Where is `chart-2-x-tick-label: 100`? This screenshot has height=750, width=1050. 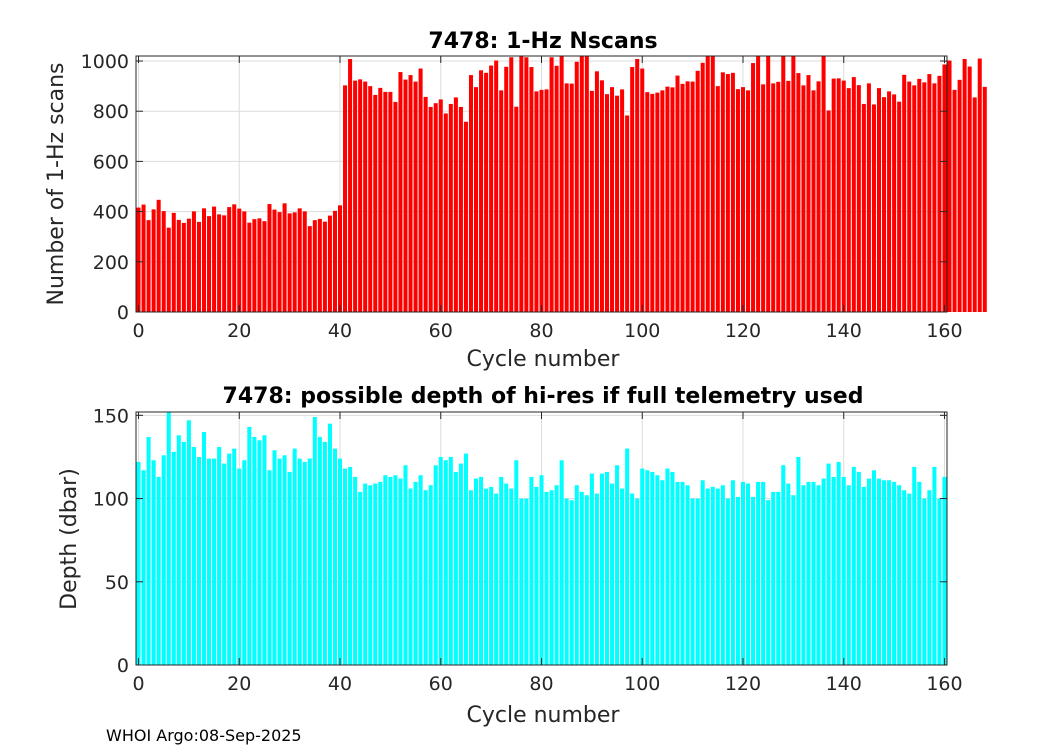 chart-2-x-tick-label: 100 is located at coordinates (642, 684).